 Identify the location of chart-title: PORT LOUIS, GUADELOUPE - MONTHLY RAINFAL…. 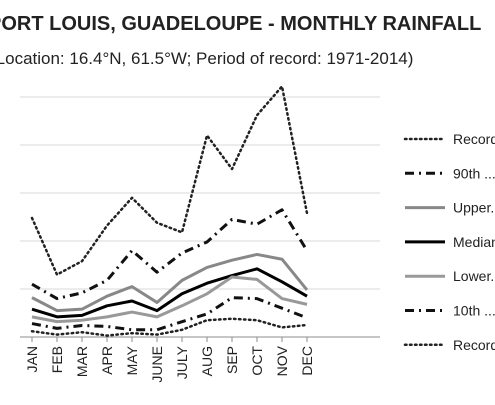
(240, 24).